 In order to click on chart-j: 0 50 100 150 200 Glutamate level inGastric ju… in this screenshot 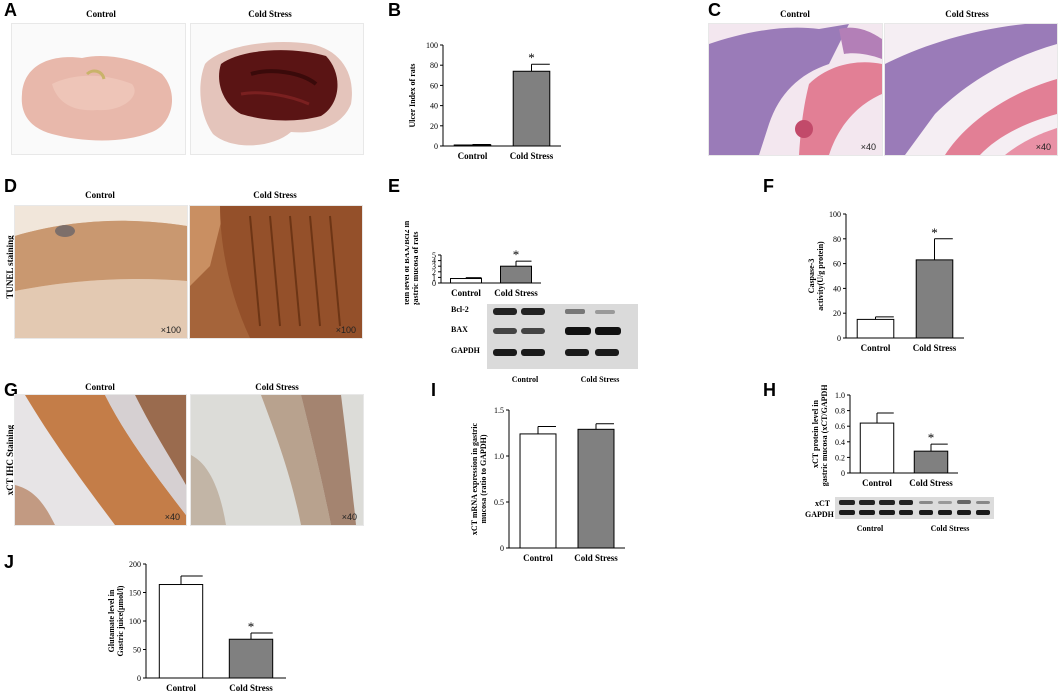, I will do `click(196, 626)`.